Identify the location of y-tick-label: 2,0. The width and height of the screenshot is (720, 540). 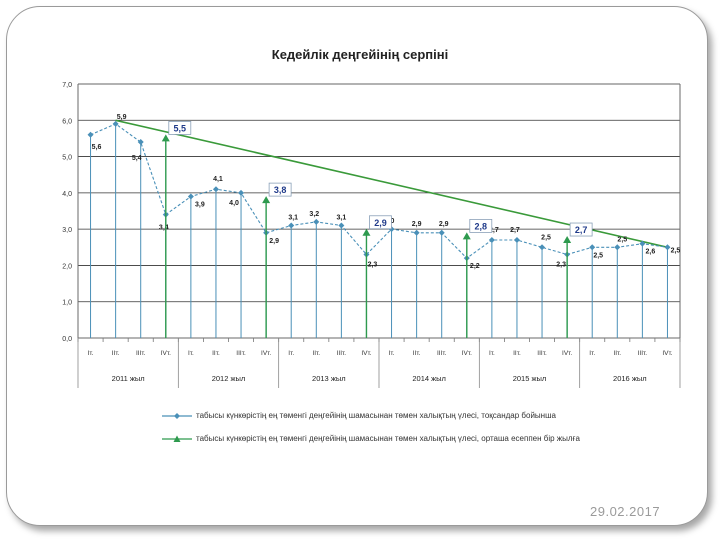
(67, 266).